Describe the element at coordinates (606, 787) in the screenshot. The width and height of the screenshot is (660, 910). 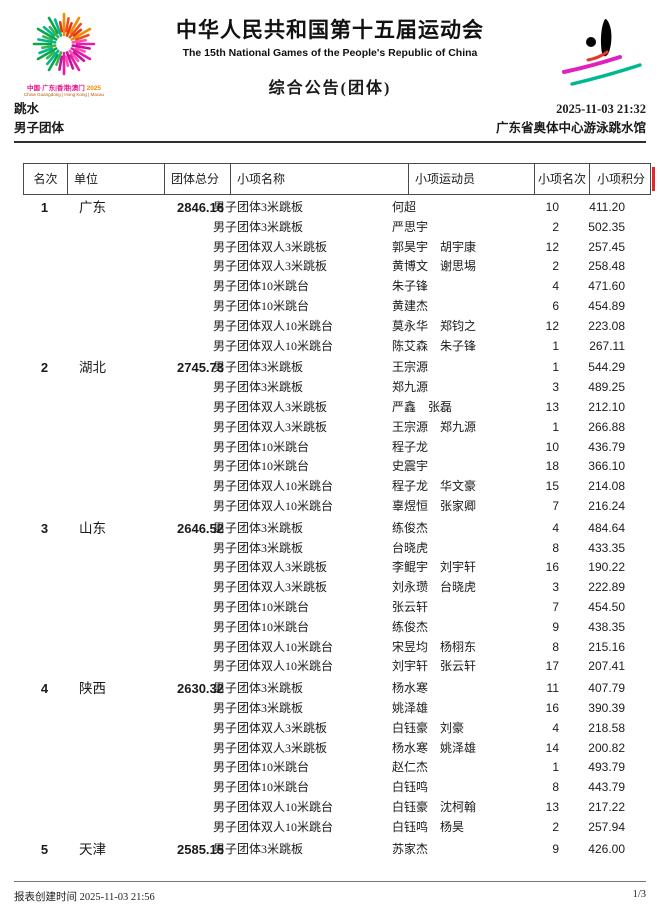
I see `event-points: 443.79` at that location.